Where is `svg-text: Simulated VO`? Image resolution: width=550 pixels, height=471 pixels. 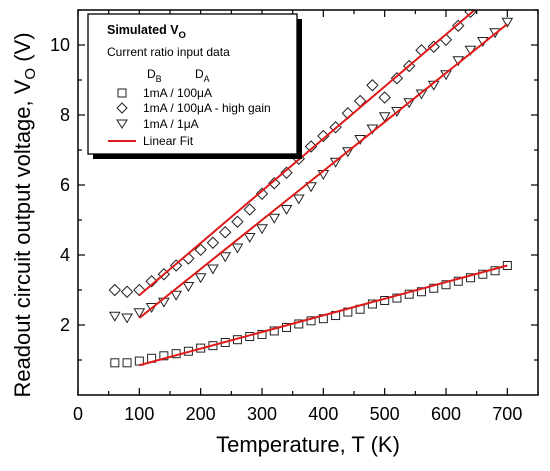 svg-text: Simulated VO is located at coordinates (146, 32).